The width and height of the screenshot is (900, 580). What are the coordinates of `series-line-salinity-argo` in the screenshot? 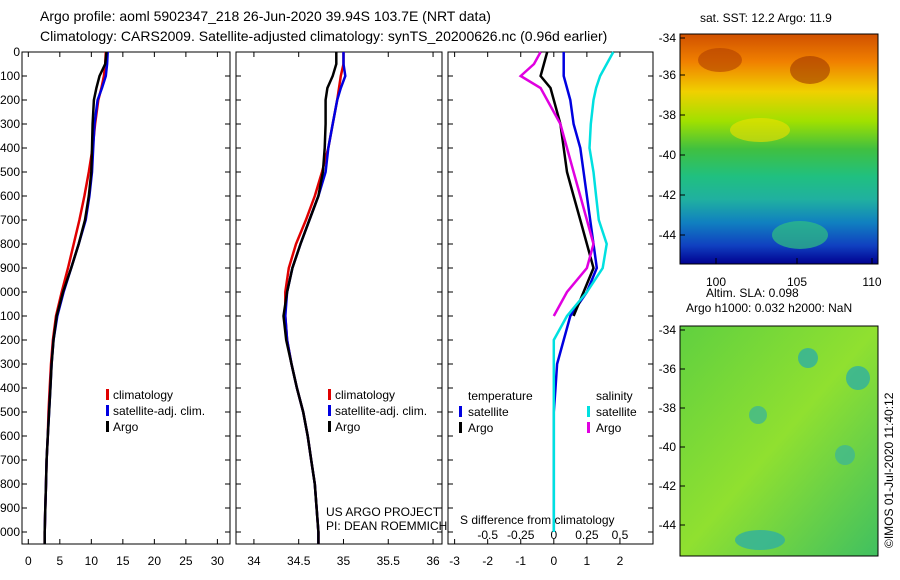 It's located at (556, 184).